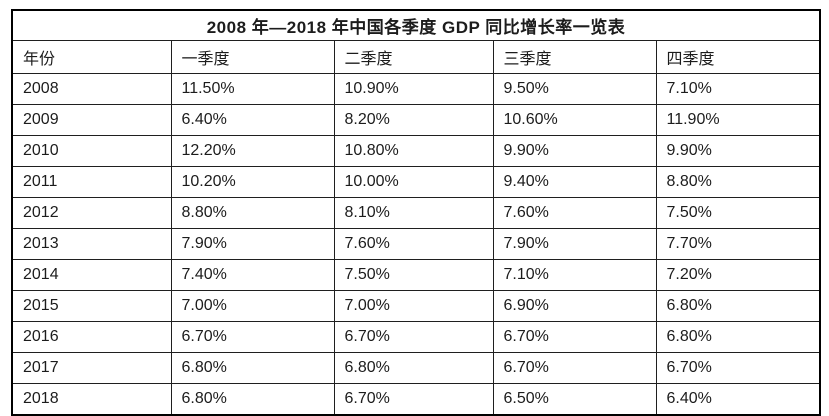 The image size is (829, 416). What do you see at coordinates (738, 57) in the screenshot?
I see `header-q4: 四季度` at bounding box center [738, 57].